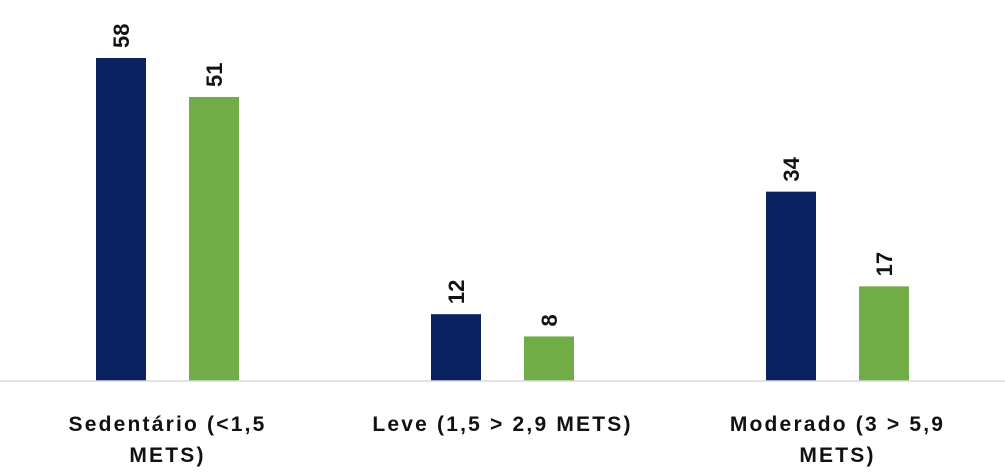  I want to click on data-label-series-1-cat-2: 12, so click(456, 292).